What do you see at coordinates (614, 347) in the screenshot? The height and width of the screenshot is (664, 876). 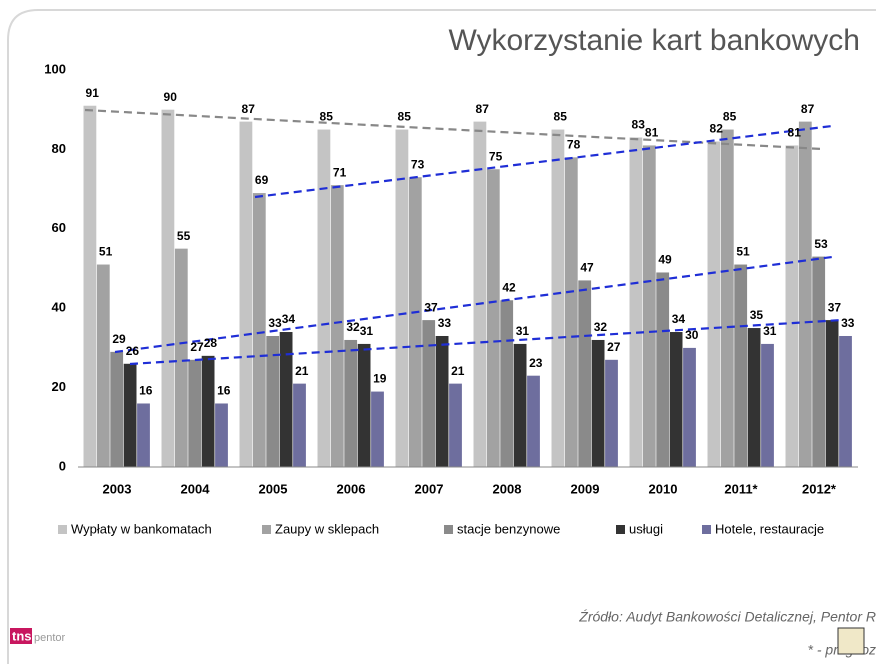 I see `data-label: 27` at bounding box center [614, 347].